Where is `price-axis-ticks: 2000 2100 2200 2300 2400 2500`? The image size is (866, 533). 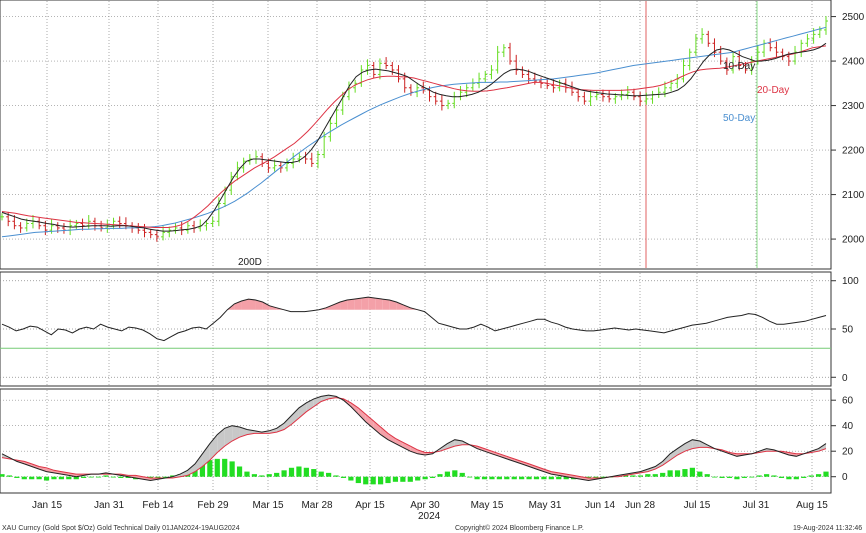
price-axis-ticks: 2000 2100 2200 2300 2400 2500 is located at coordinates (848, 129).